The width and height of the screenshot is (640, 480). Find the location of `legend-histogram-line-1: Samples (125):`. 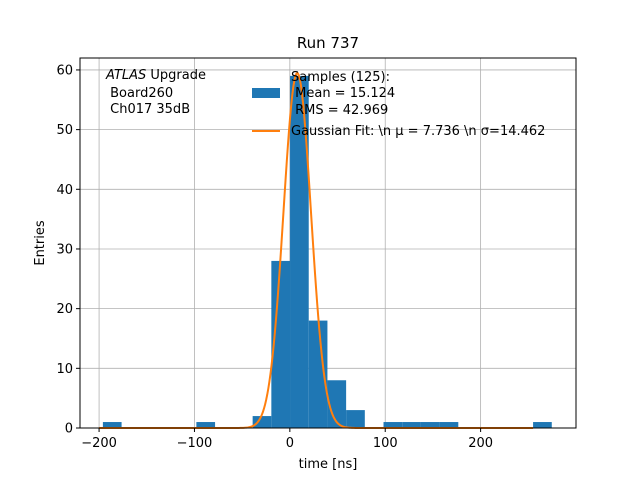

legend-histogram-line-1: Samples (125): is located at coordinates (340, 77).